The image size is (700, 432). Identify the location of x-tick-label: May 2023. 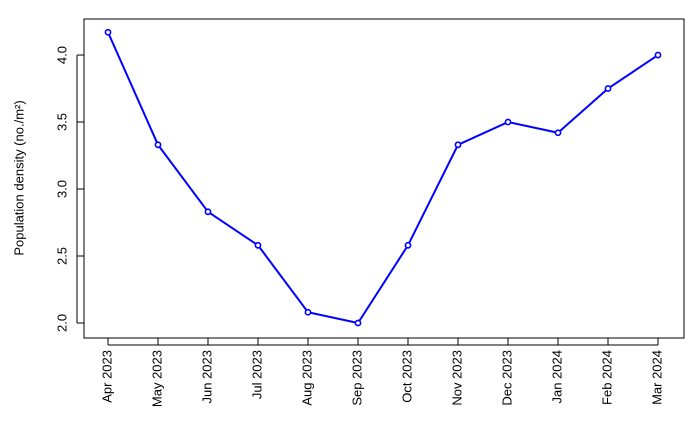
(156, 378).